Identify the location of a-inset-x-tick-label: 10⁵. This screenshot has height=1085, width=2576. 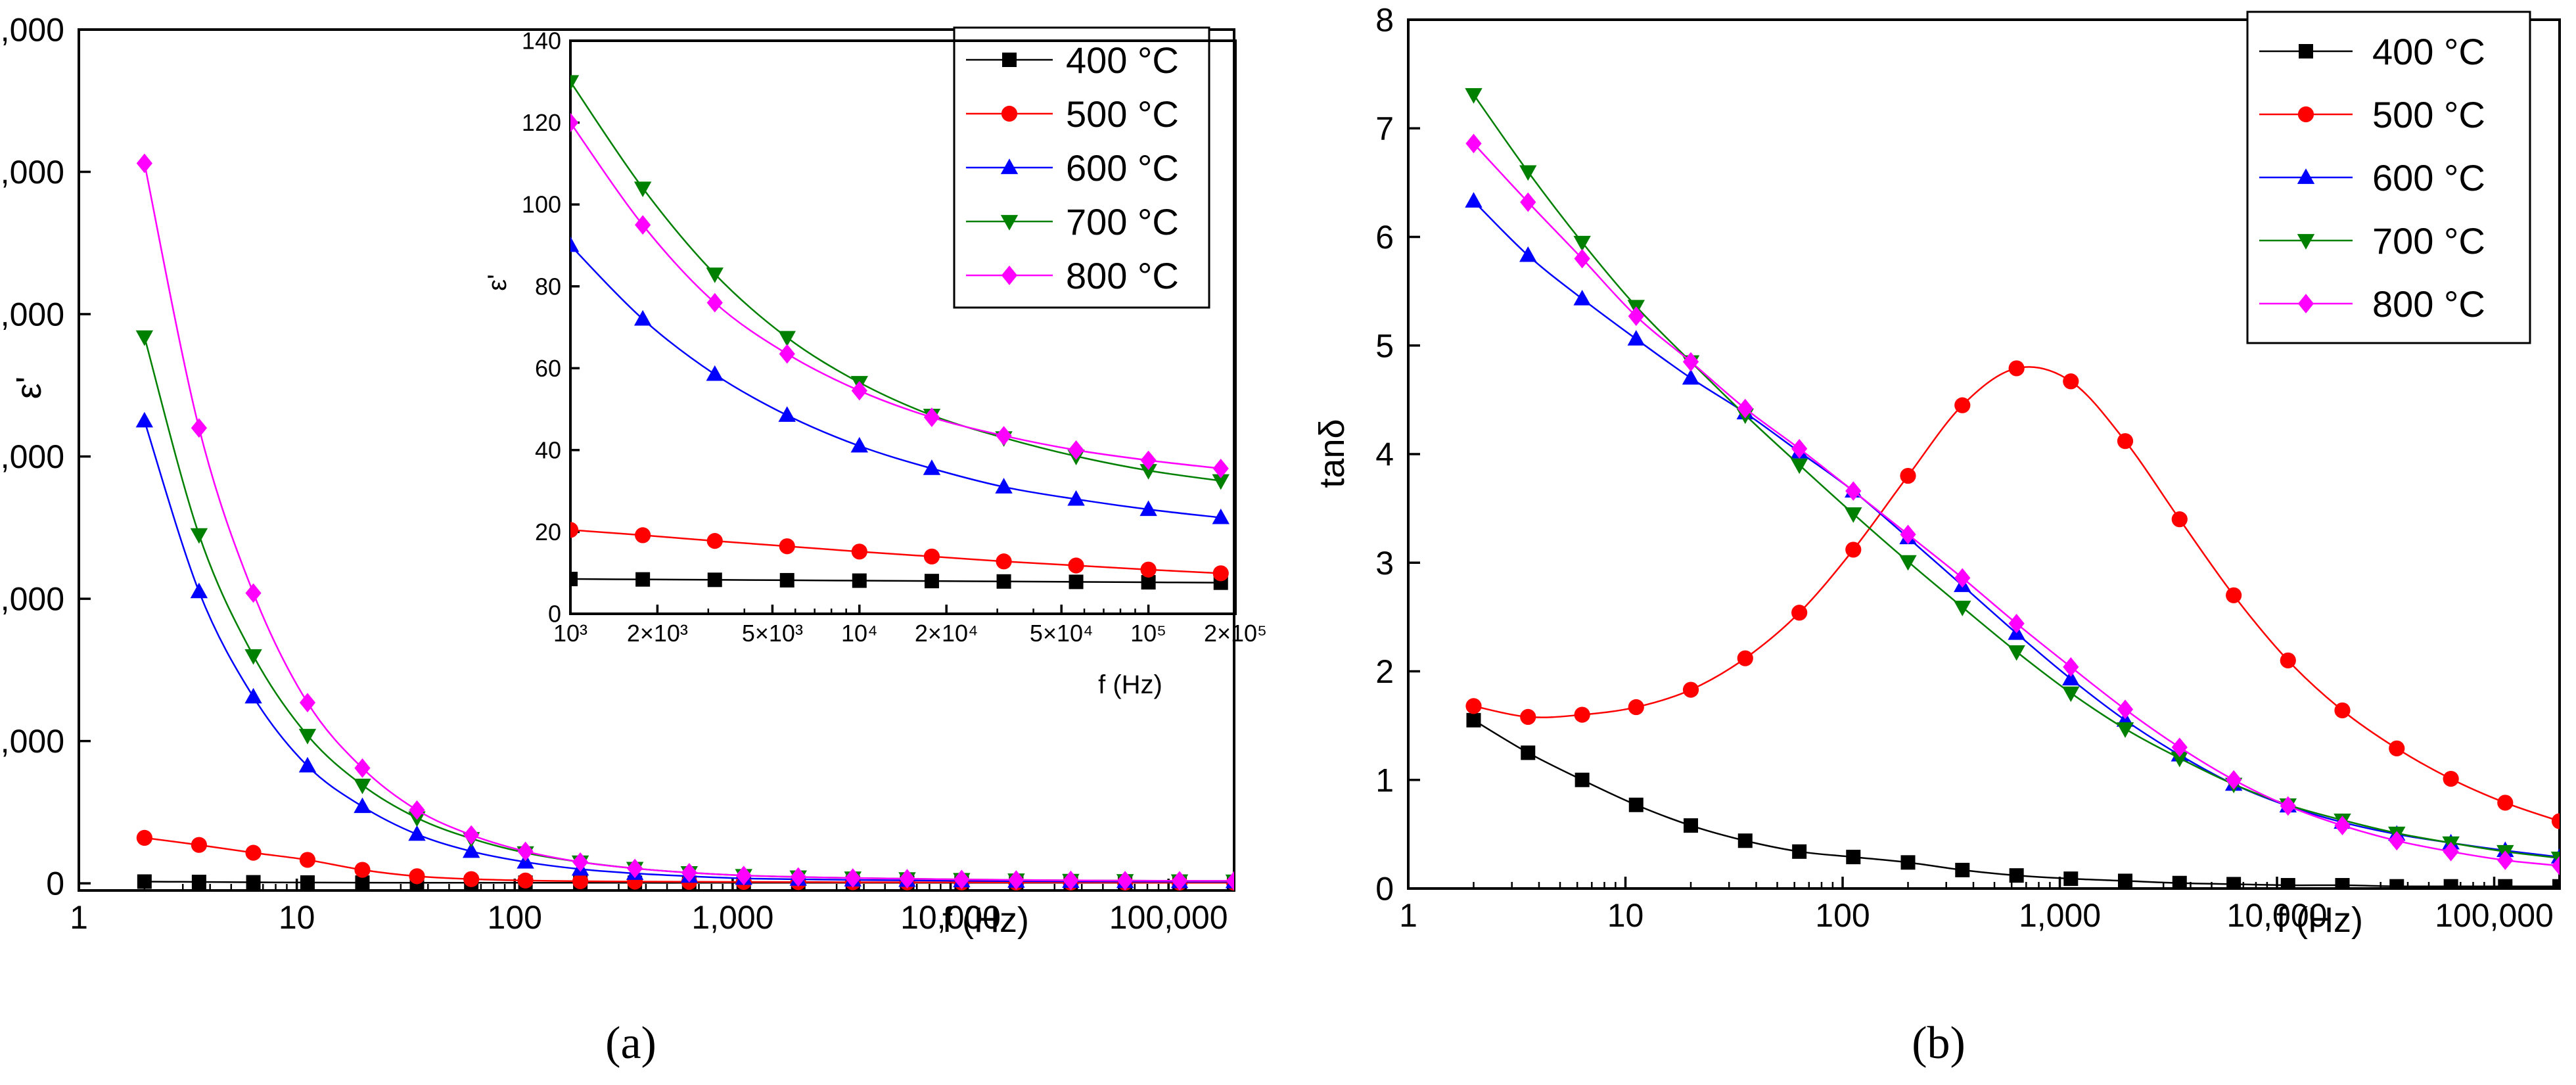
(1148, 633).